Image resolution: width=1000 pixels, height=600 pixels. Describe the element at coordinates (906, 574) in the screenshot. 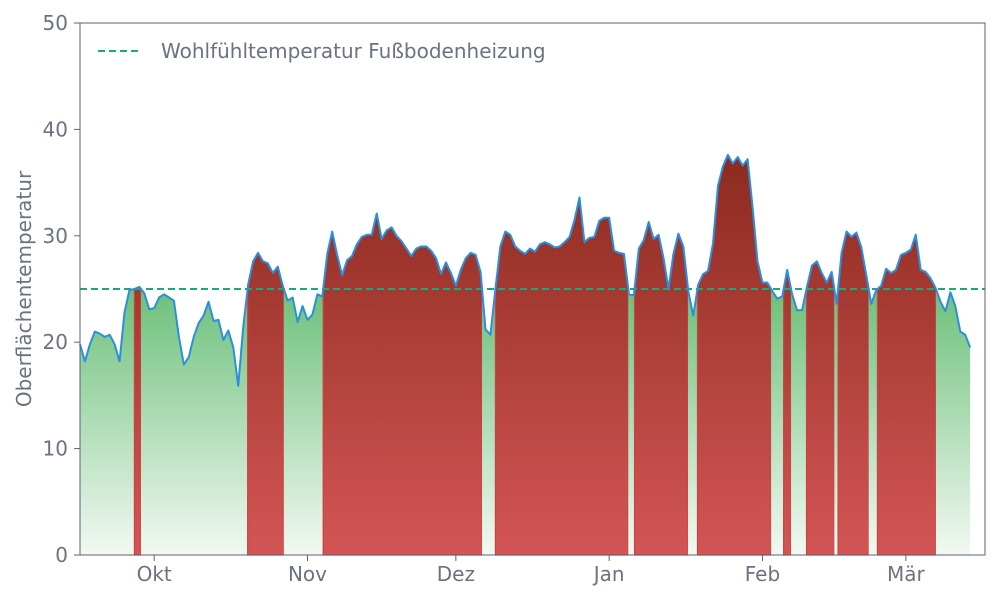

I see `x-tick-label: Mär` at that location.